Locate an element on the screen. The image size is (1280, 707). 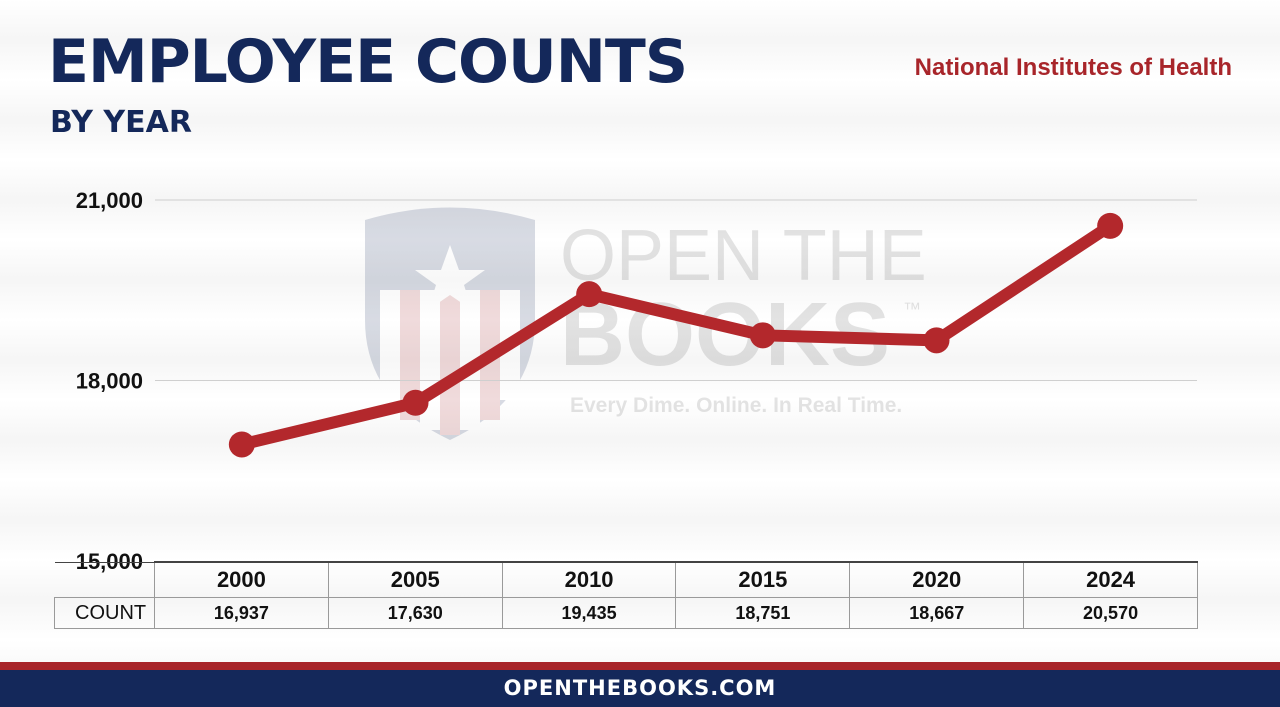
footer-bar: OPENTHEBOOKS.COM is located at coordinates (640, 688).